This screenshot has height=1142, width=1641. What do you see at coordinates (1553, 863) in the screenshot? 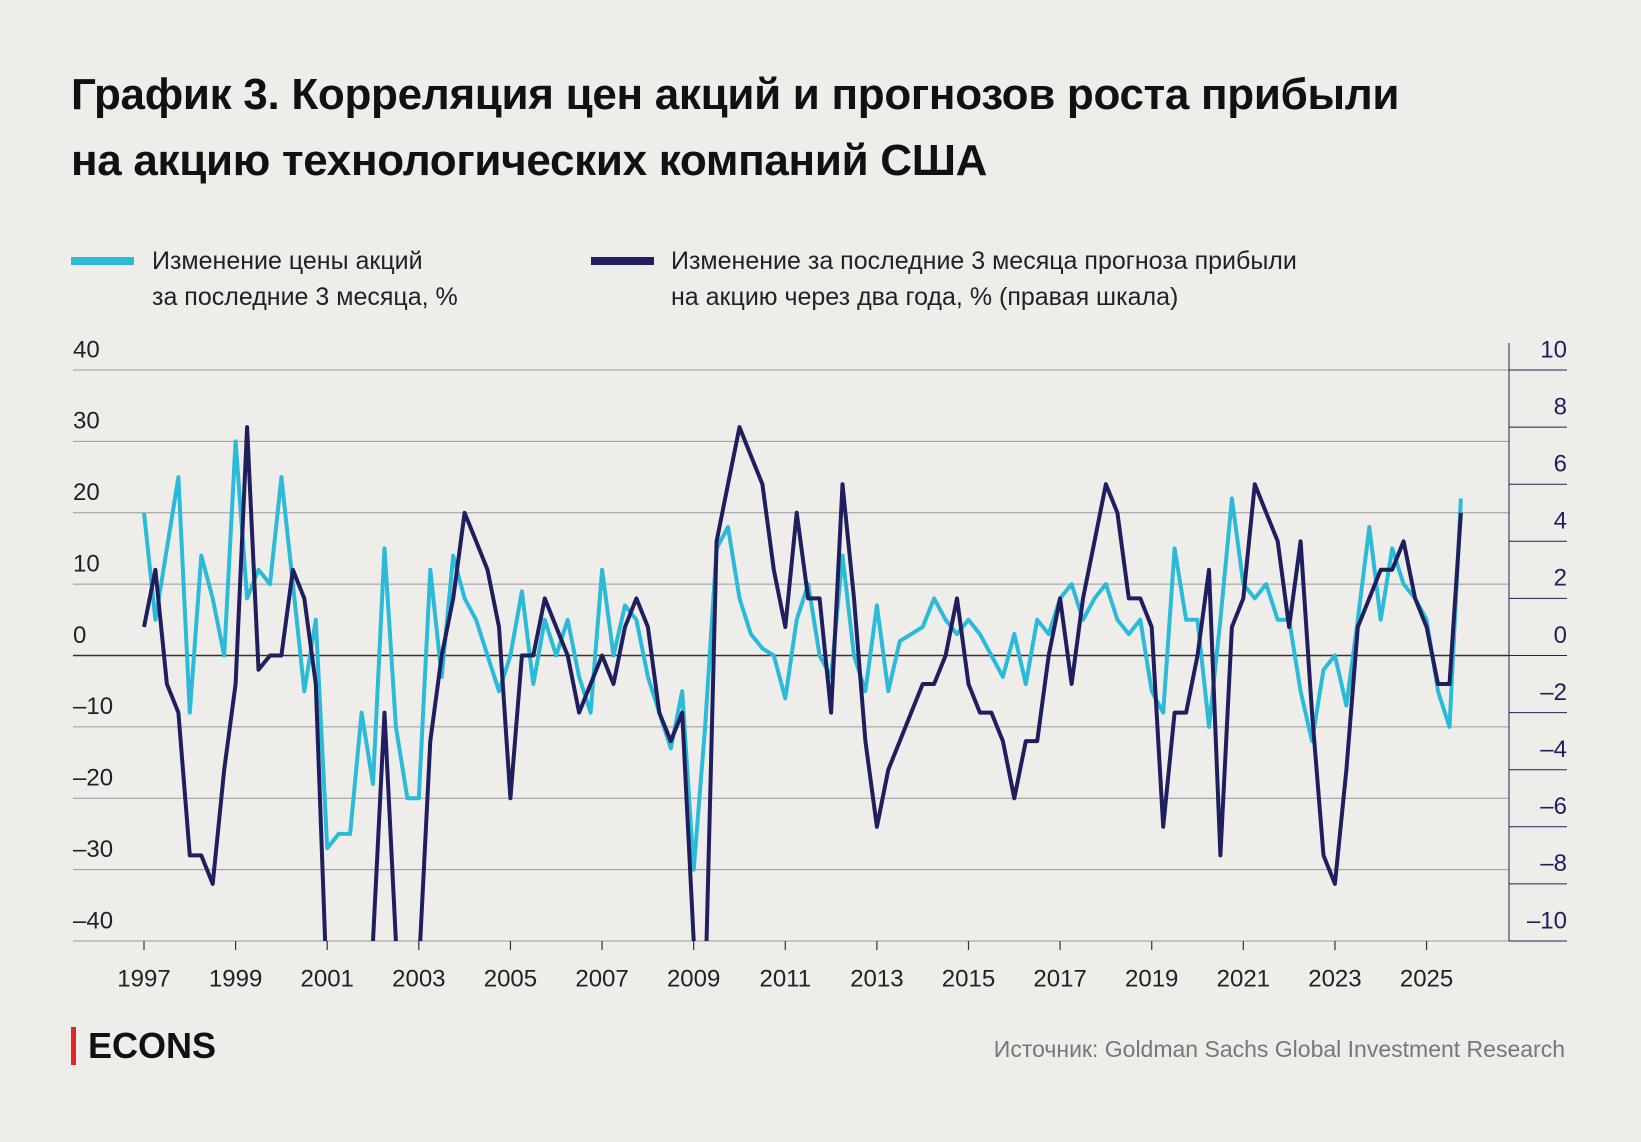
I see `y2-tick-label: –8` at bounding box center [1553, 863].